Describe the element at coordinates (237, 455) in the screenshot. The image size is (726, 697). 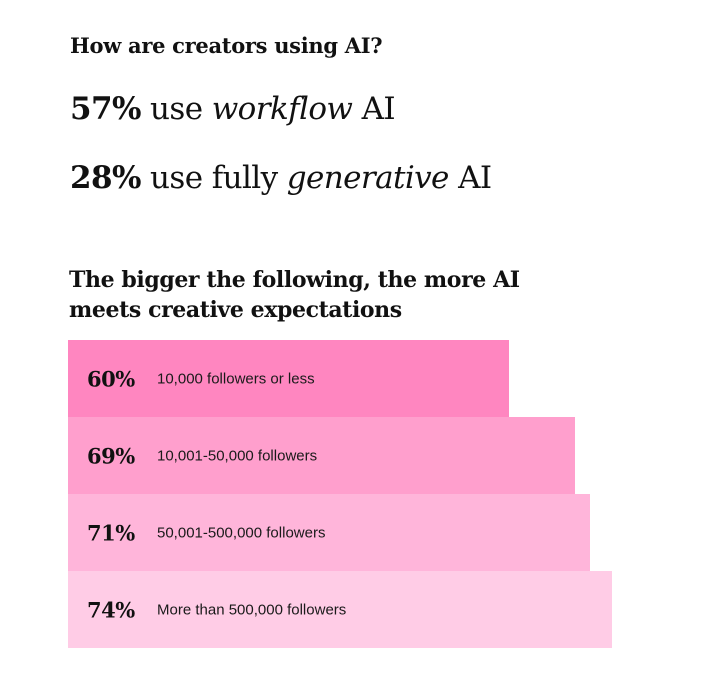
I see `bar-category-label: 10,001-50,000 followers` at that location.